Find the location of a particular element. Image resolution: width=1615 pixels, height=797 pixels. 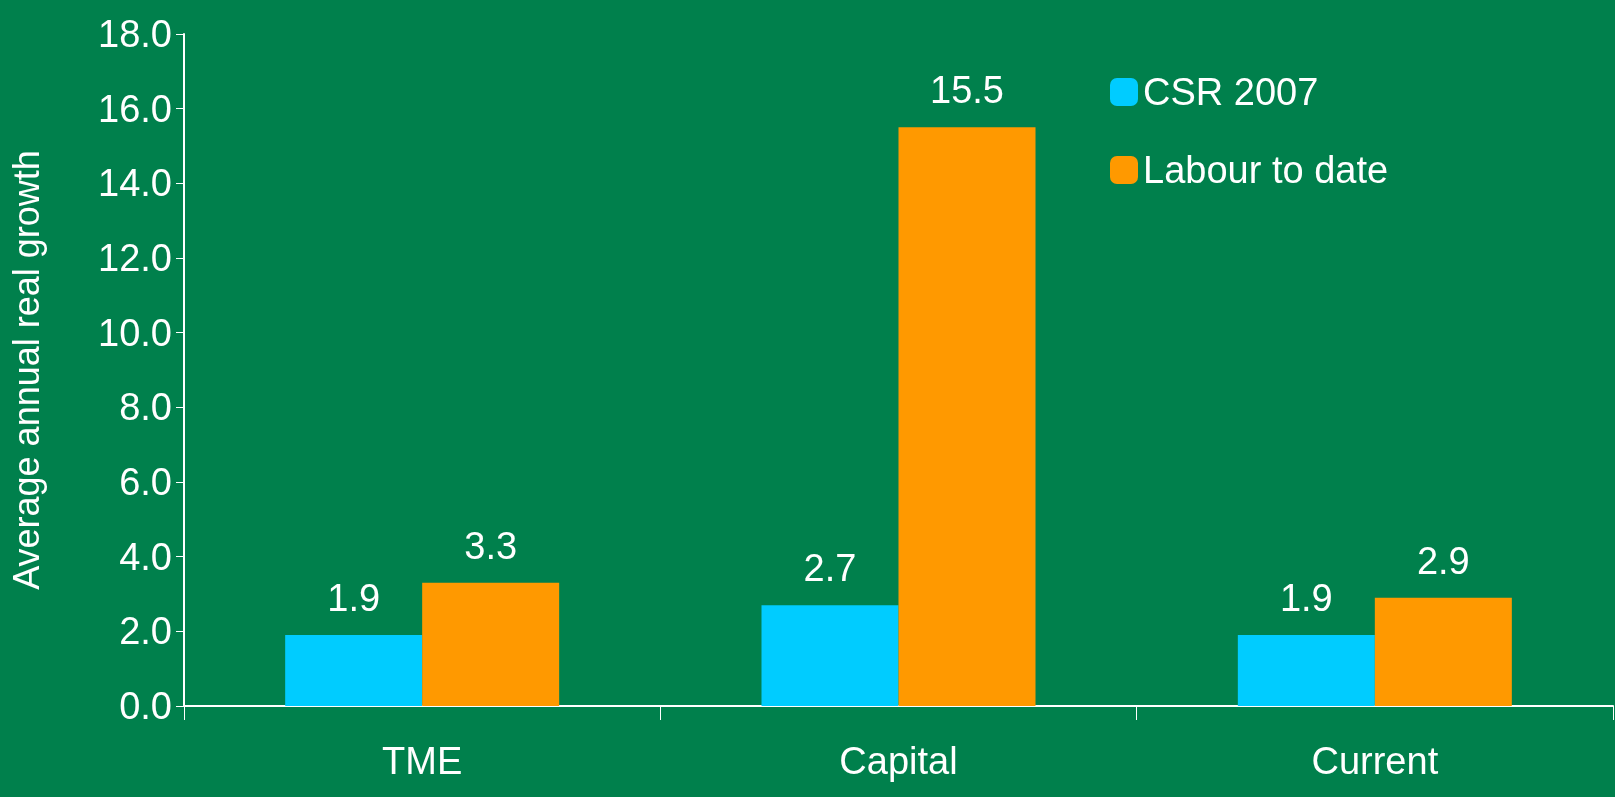

legend-label: Labour to date is located at coordinates (1266, 170).